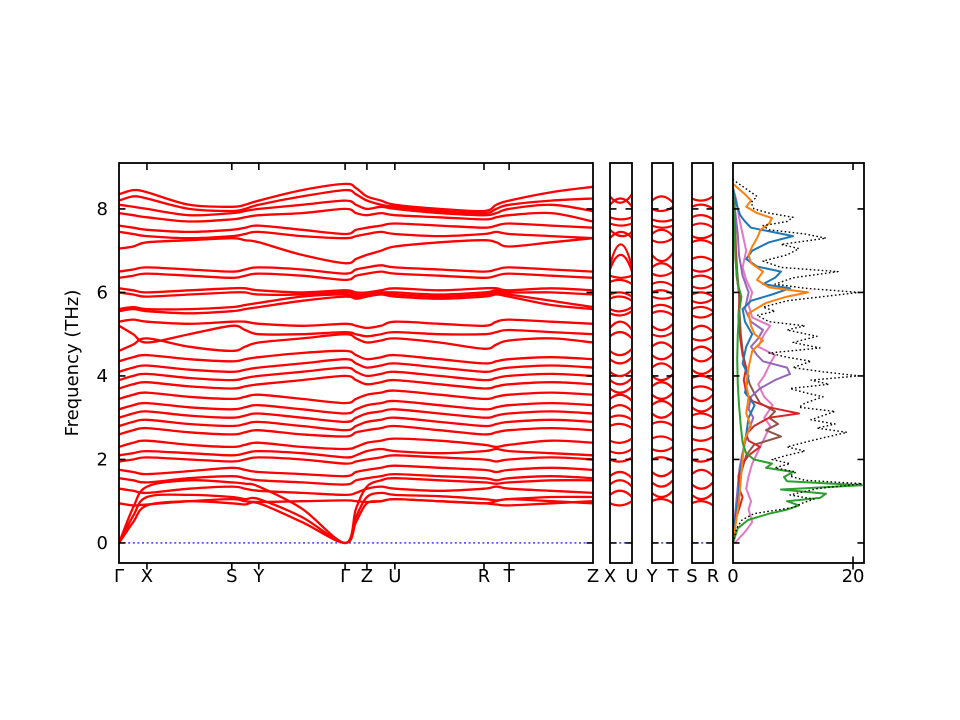  I want to click on total-dos-curve, so click(798, 361).